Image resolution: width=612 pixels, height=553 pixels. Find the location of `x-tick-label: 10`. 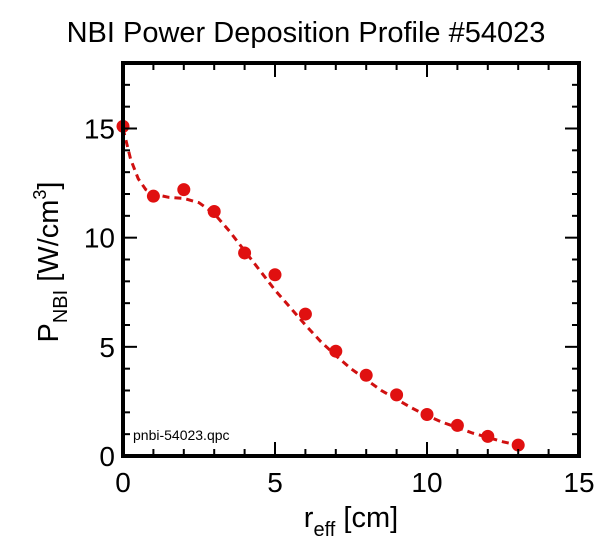

x-tick-label: 10 is located at coordinates (426, 482).